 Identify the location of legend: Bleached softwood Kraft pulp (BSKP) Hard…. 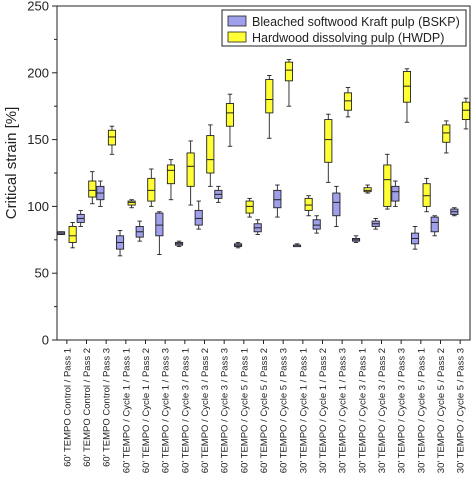
(344, 28).